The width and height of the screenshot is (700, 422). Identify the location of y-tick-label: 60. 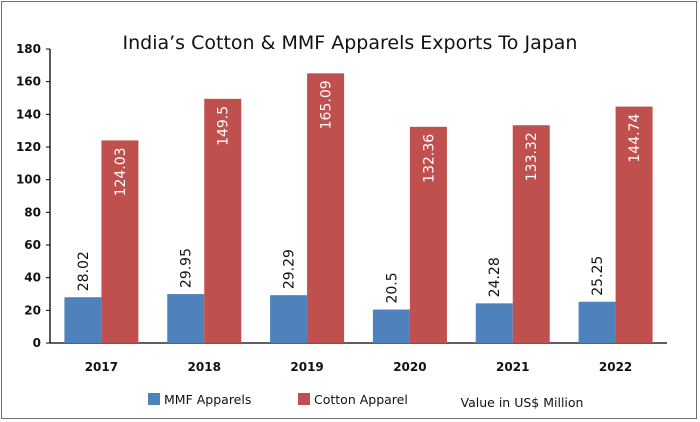
(32, 245).